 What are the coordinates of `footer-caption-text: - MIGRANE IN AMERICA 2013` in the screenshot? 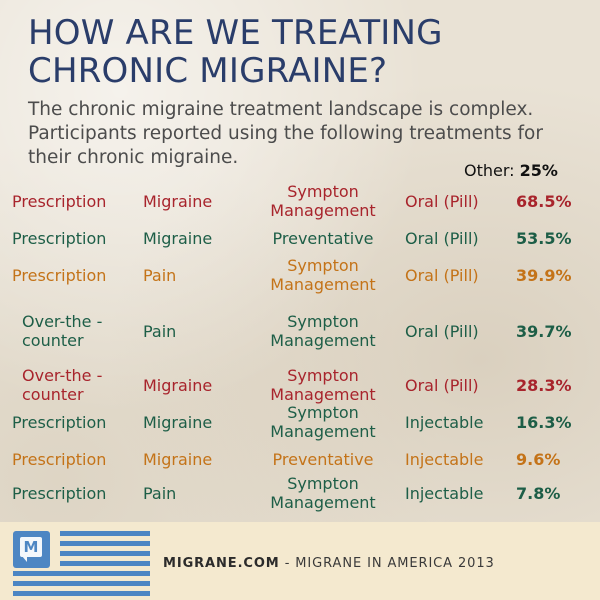 It's located at (387, 563).